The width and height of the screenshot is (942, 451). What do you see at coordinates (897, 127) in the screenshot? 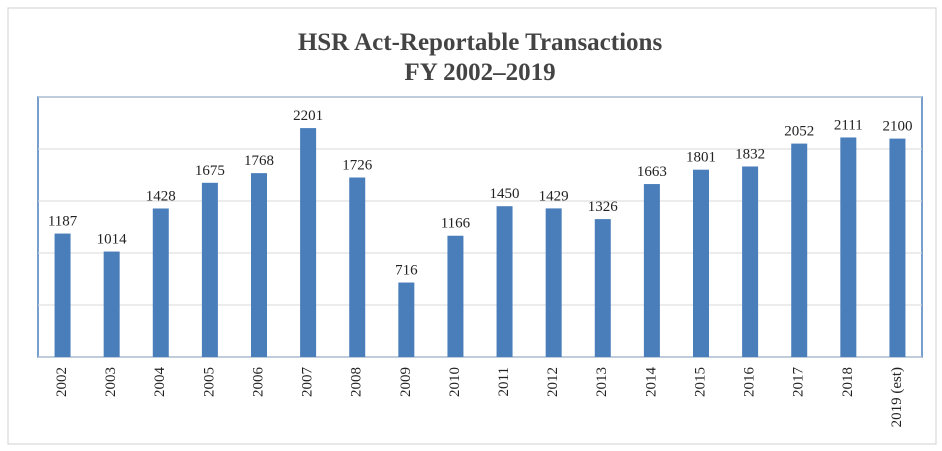
I see `data-label: 2100` at bounding box center [897, 127].